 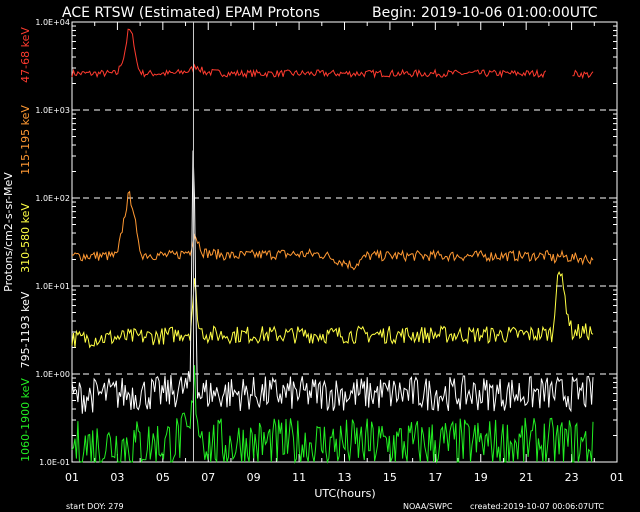 What do you see at coordinates (390, 477) in the screenshot?
I see `x-tick-label: 15` at bounding box center [390, 477].